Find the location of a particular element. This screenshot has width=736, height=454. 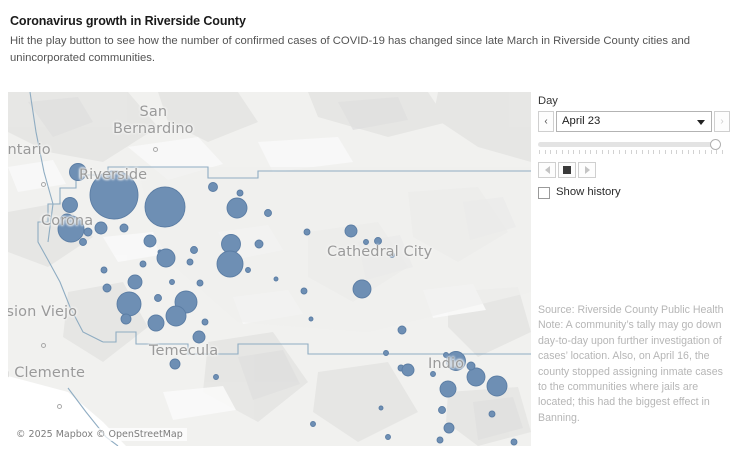

stop-button is located at coordinates (567, 170).